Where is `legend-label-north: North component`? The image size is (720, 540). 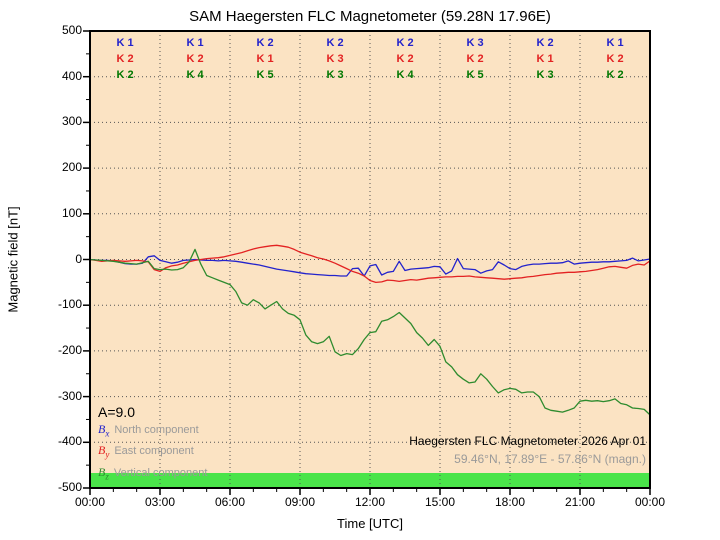
legend-label-north: North component is located at coordinates (156, 430).